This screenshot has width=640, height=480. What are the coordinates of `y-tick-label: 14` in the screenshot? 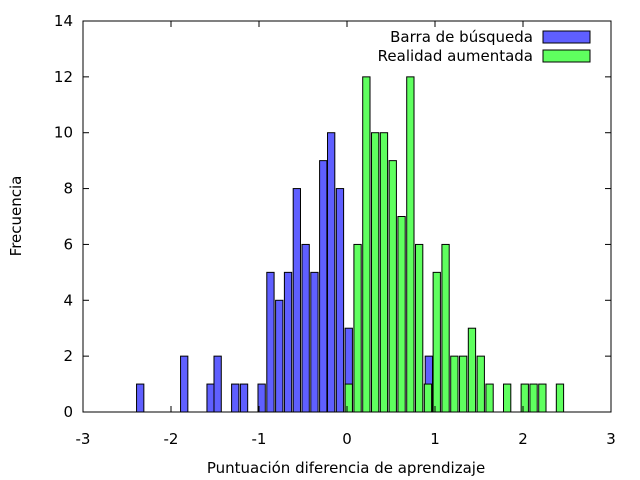 It's located at (63, 21).